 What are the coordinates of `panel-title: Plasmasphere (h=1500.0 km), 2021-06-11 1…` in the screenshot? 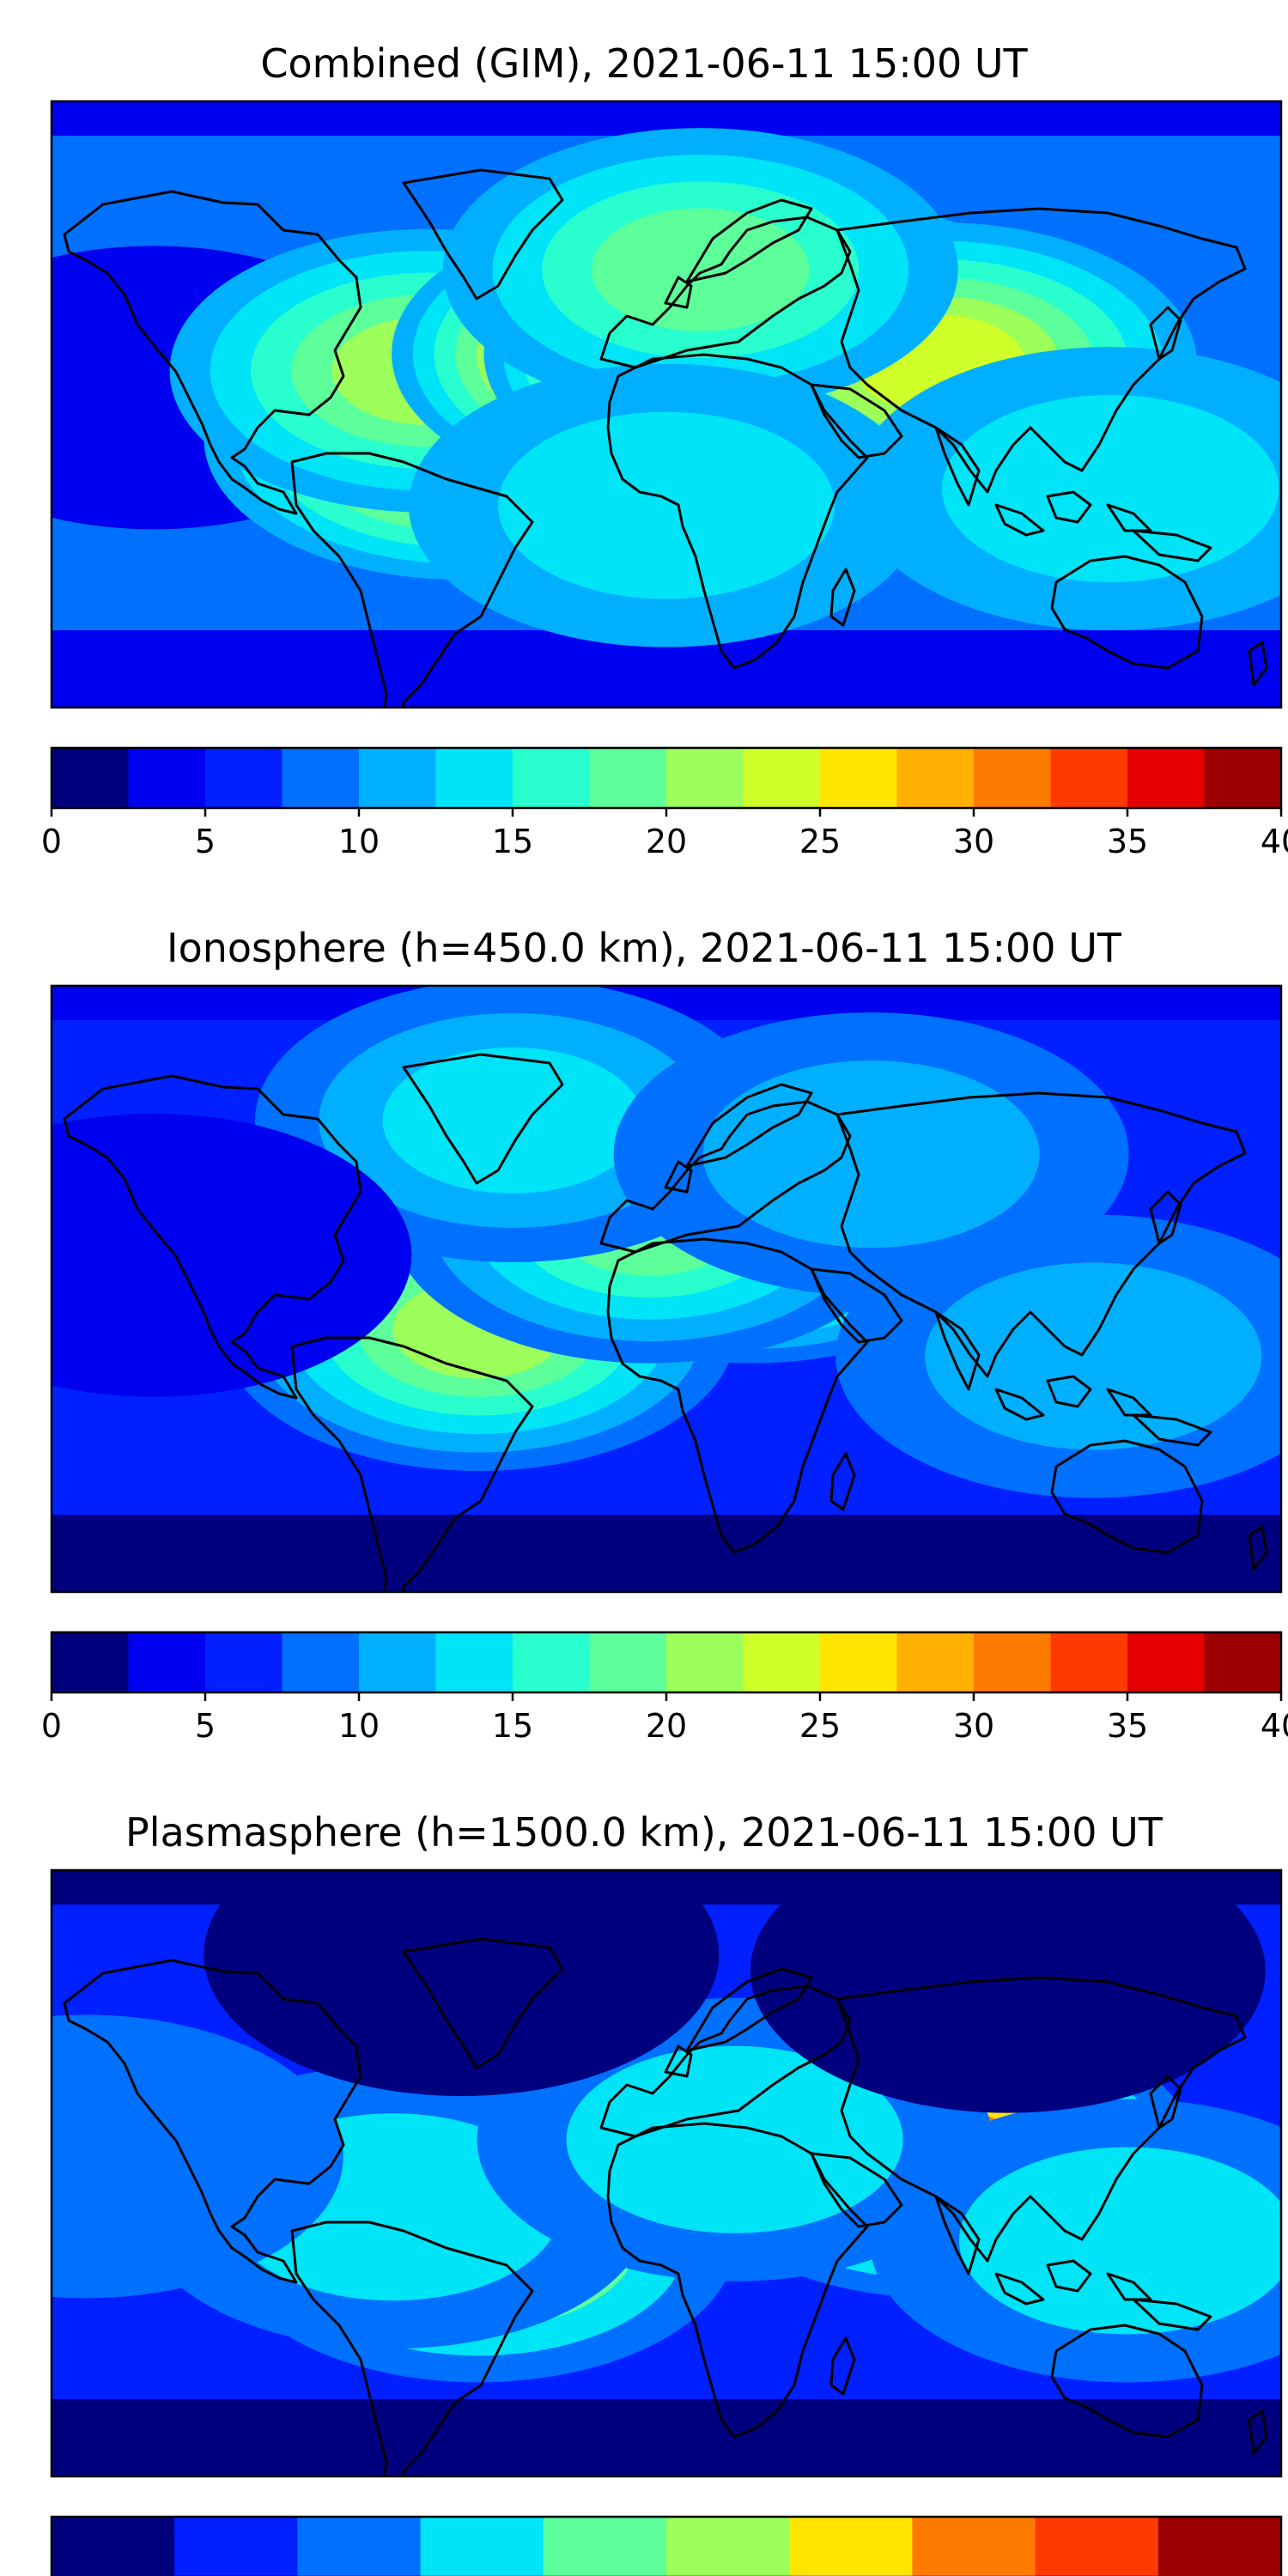 It's located at (644, 1833).